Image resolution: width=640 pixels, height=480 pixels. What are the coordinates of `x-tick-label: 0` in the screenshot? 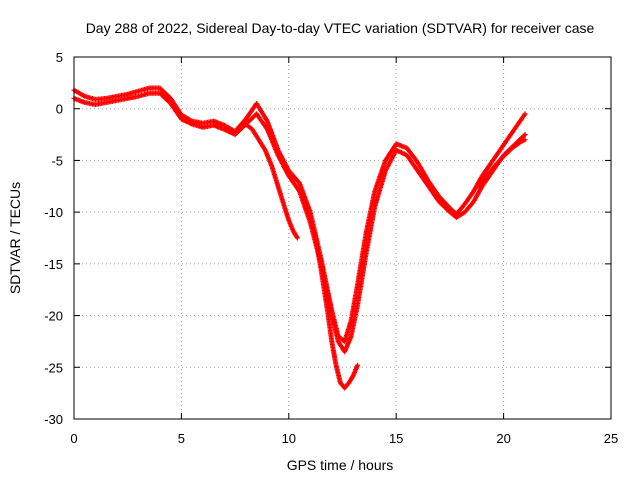 It's located at (73, 438).